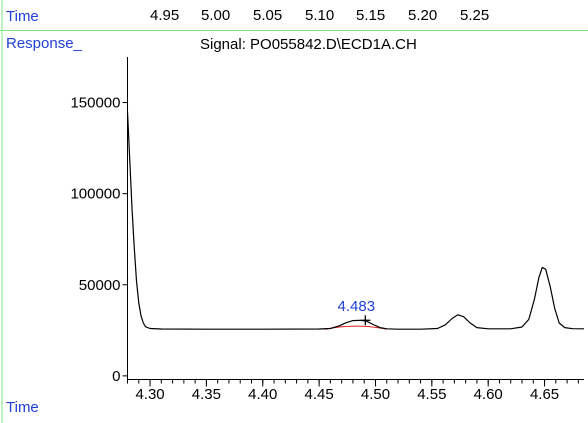  Describe the element at coordinates (357, 306) in the screenshot. I see `peak-annotation-label: 4.483` at that location.